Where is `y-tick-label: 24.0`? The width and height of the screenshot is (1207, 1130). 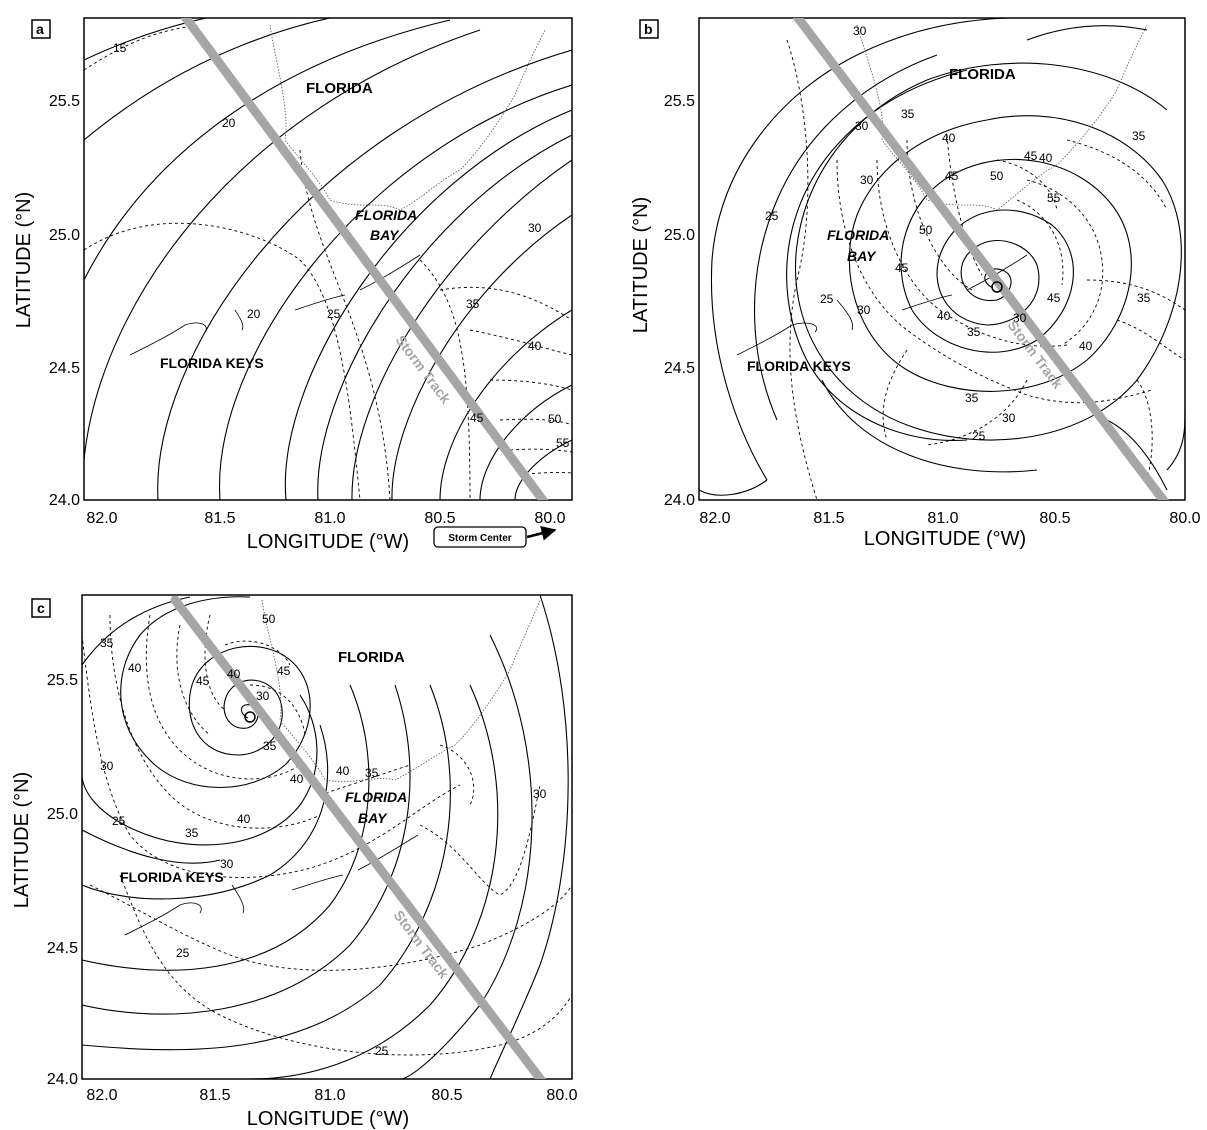
y-tick-label: 24.0 is located at coordinates (64, 500).